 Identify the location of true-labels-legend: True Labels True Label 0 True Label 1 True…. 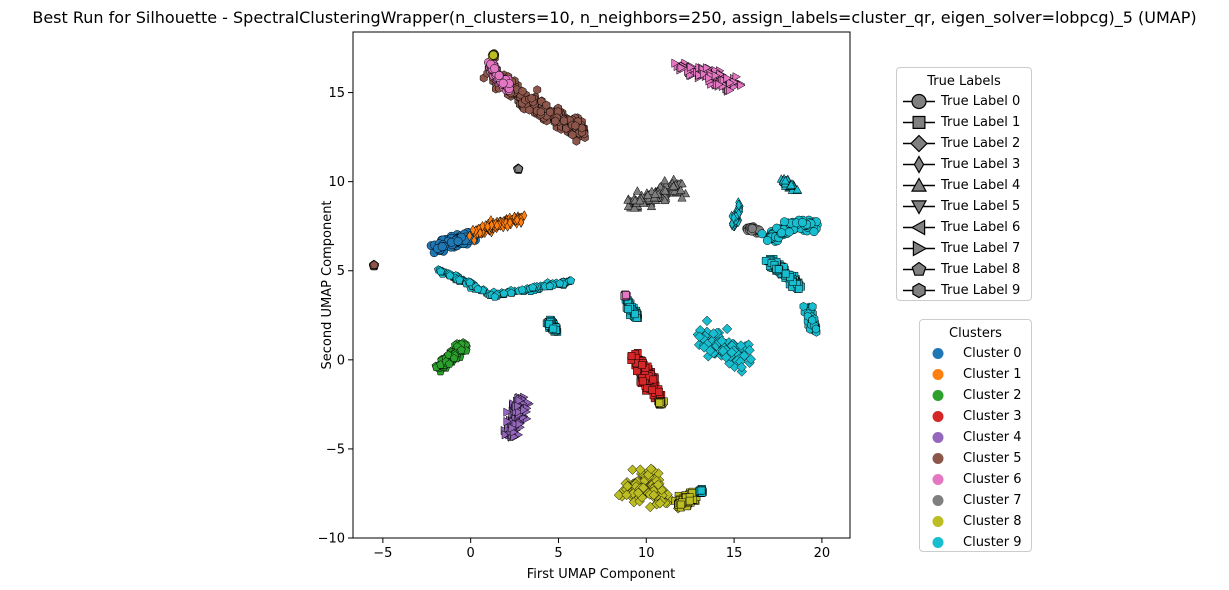
(964, 184).